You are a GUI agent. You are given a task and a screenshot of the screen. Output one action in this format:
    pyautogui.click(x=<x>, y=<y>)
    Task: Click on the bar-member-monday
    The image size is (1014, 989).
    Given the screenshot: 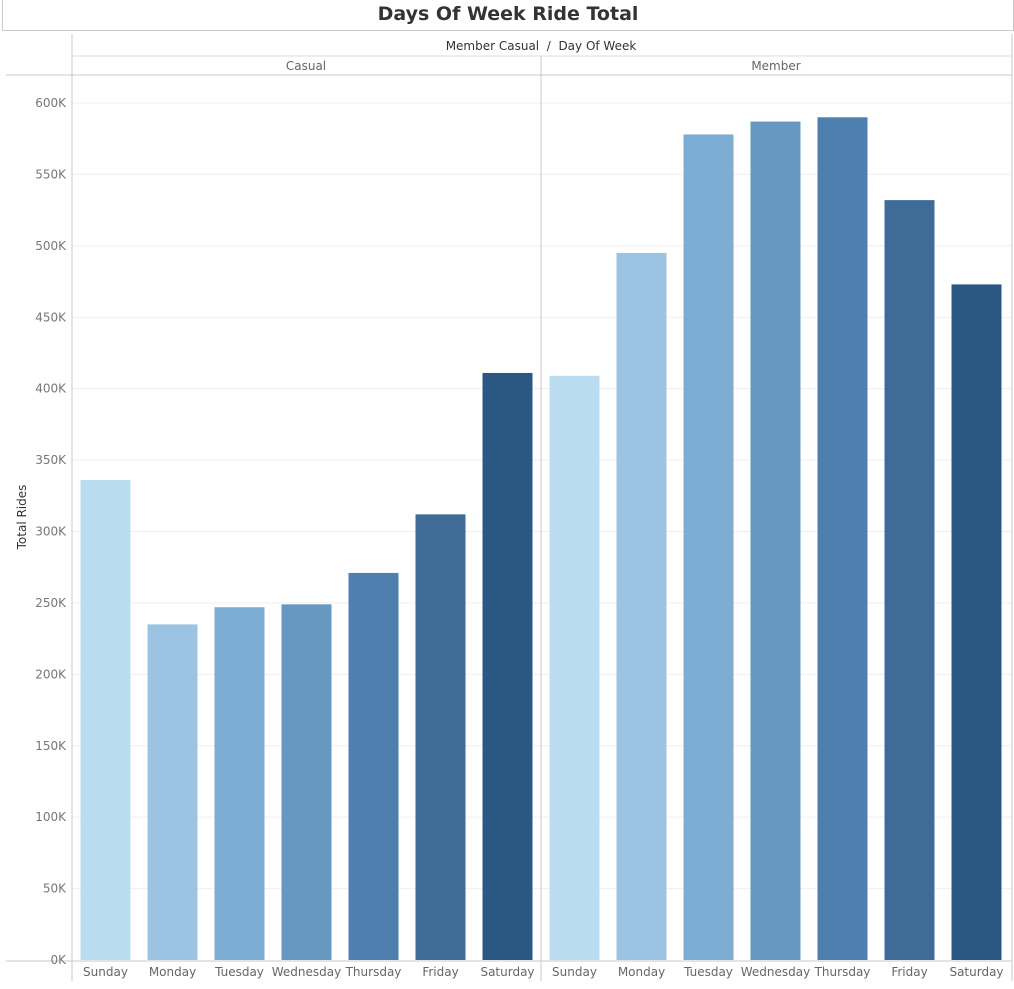 What is the action you would take?
    pyautogui.click(x=641, y=606)
    